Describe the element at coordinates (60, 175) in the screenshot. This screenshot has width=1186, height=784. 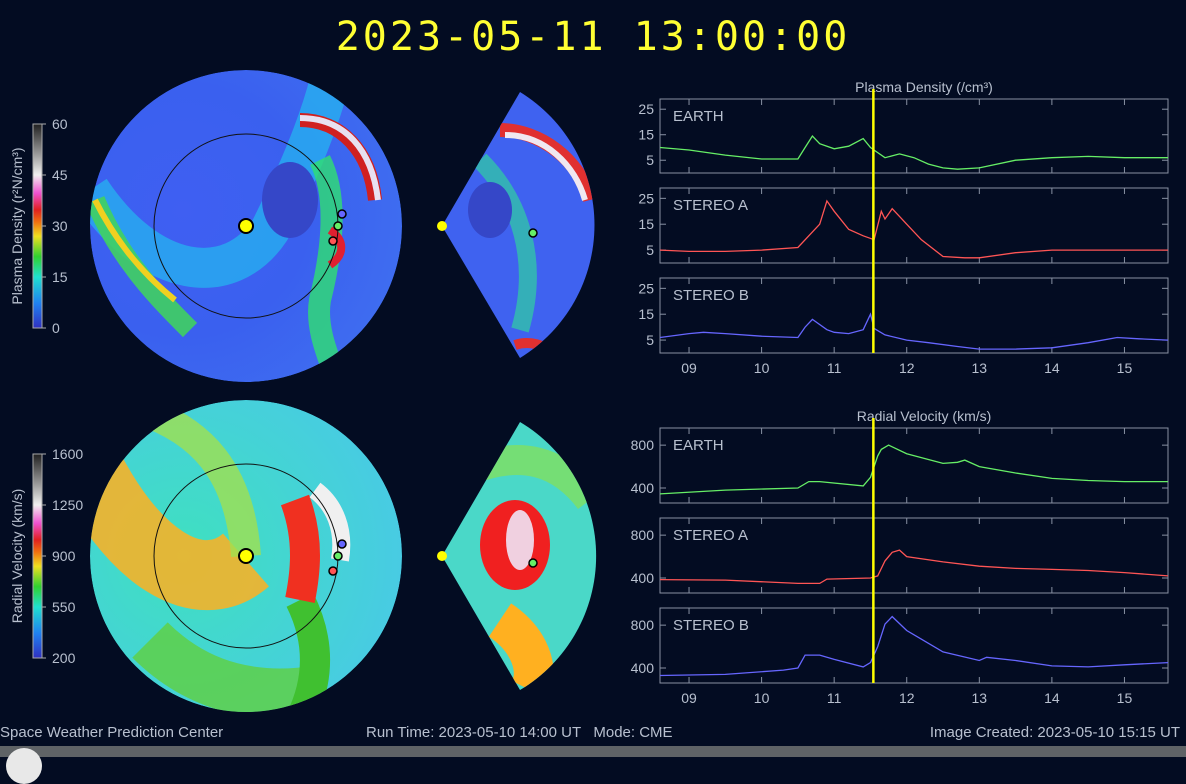
I see `density-colorbar-tick-label: 45` at that location.